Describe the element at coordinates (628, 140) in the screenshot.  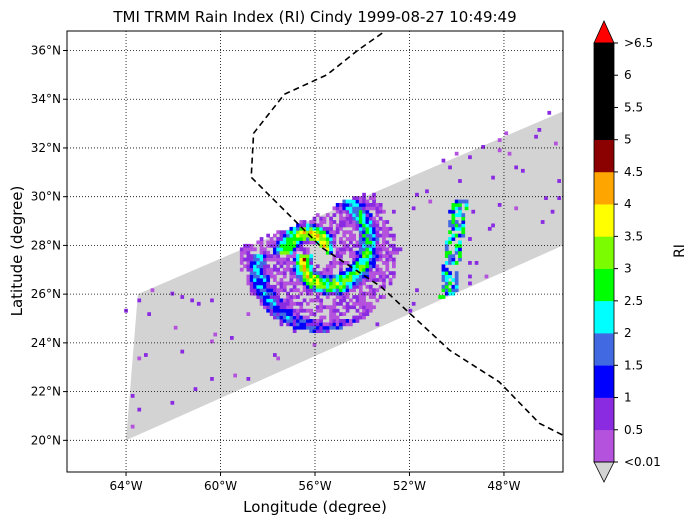
I see `colorbar-tick-label: 5` at that location.